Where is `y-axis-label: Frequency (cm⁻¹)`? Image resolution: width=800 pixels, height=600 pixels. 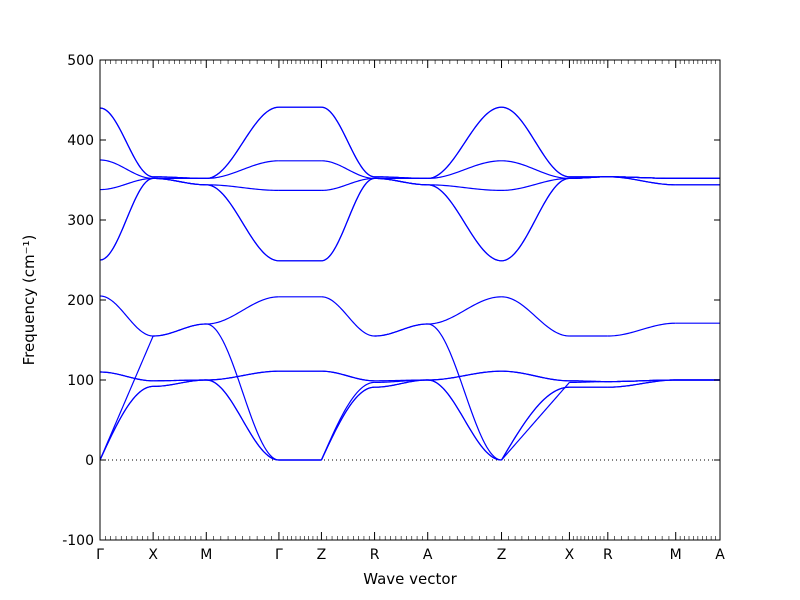
y-axis-label: Frequency (cm⁻¹) is located at coordinates (29, 300).